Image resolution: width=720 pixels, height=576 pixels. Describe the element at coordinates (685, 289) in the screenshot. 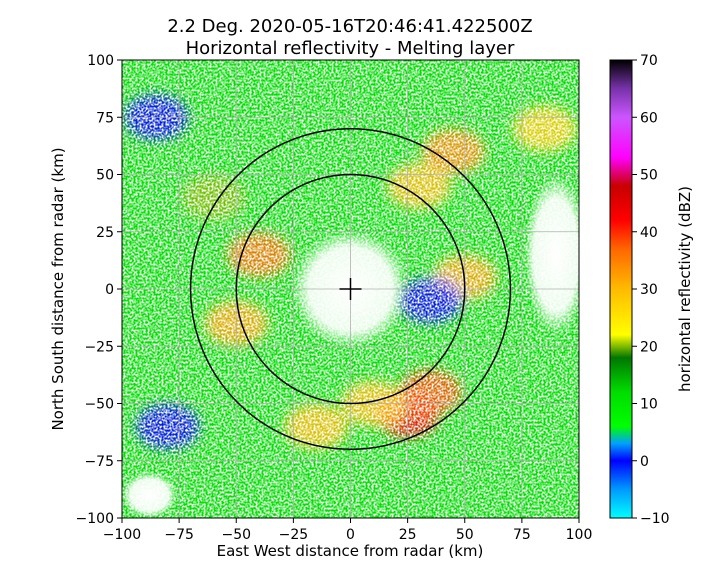

I see `colorbar-label: horizontal reflectivity (dBZ)` at that location.